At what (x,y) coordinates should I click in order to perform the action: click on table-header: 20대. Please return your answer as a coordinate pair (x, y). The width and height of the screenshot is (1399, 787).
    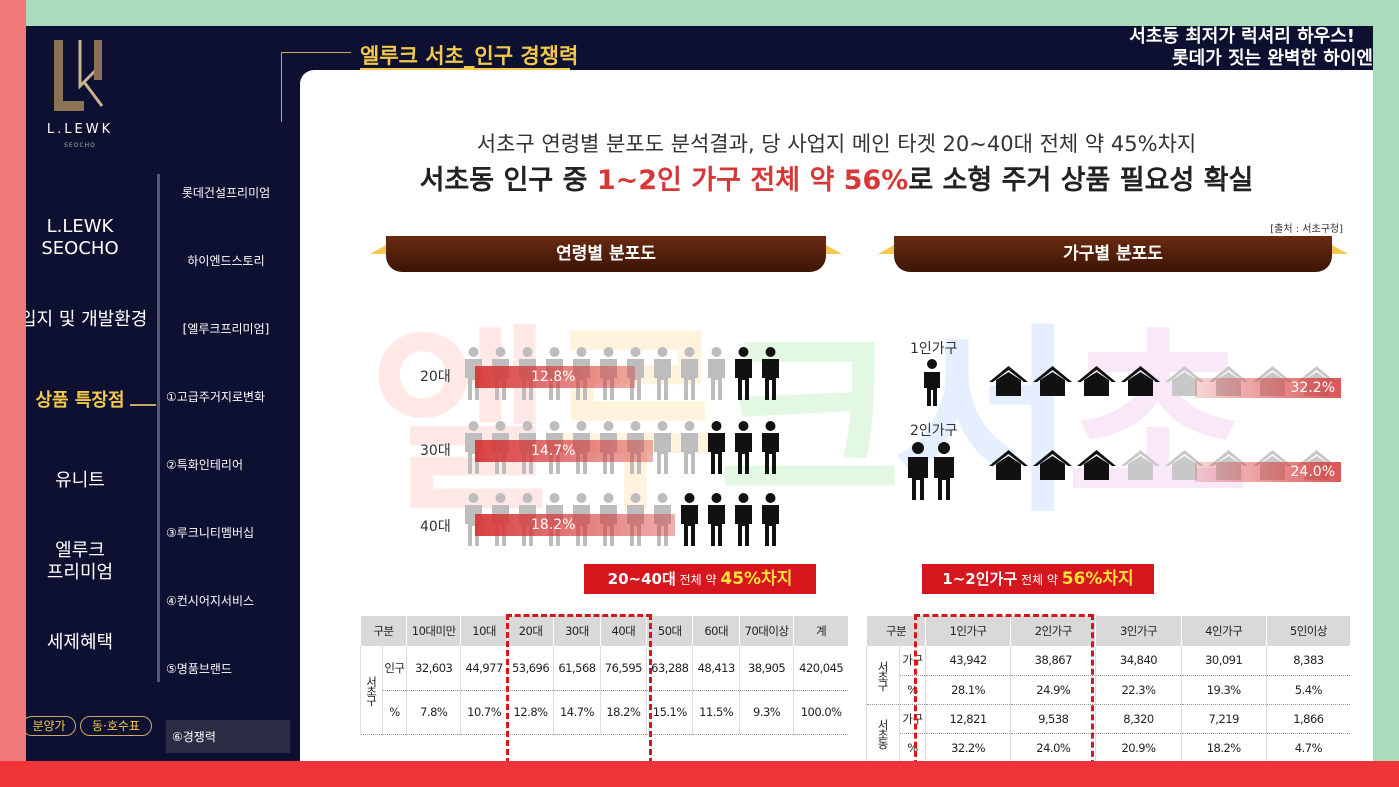
    Looking at the image, I should click on (530, 631).